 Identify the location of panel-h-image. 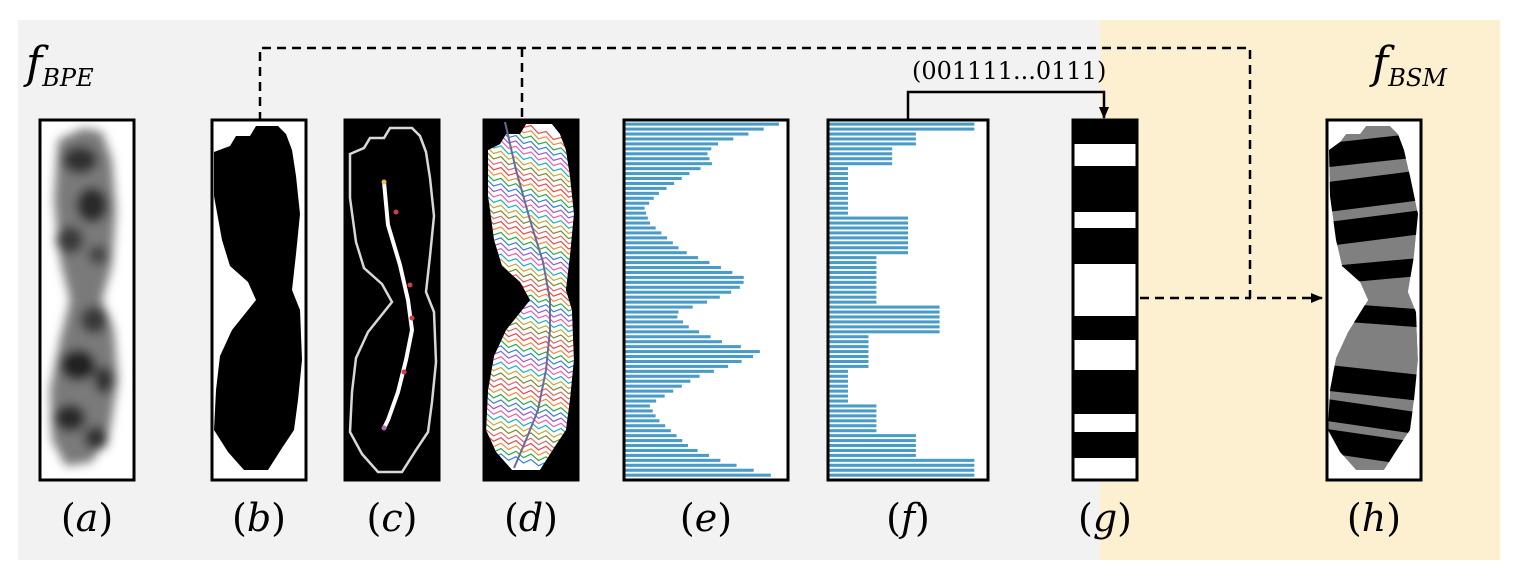
(1374, 300).